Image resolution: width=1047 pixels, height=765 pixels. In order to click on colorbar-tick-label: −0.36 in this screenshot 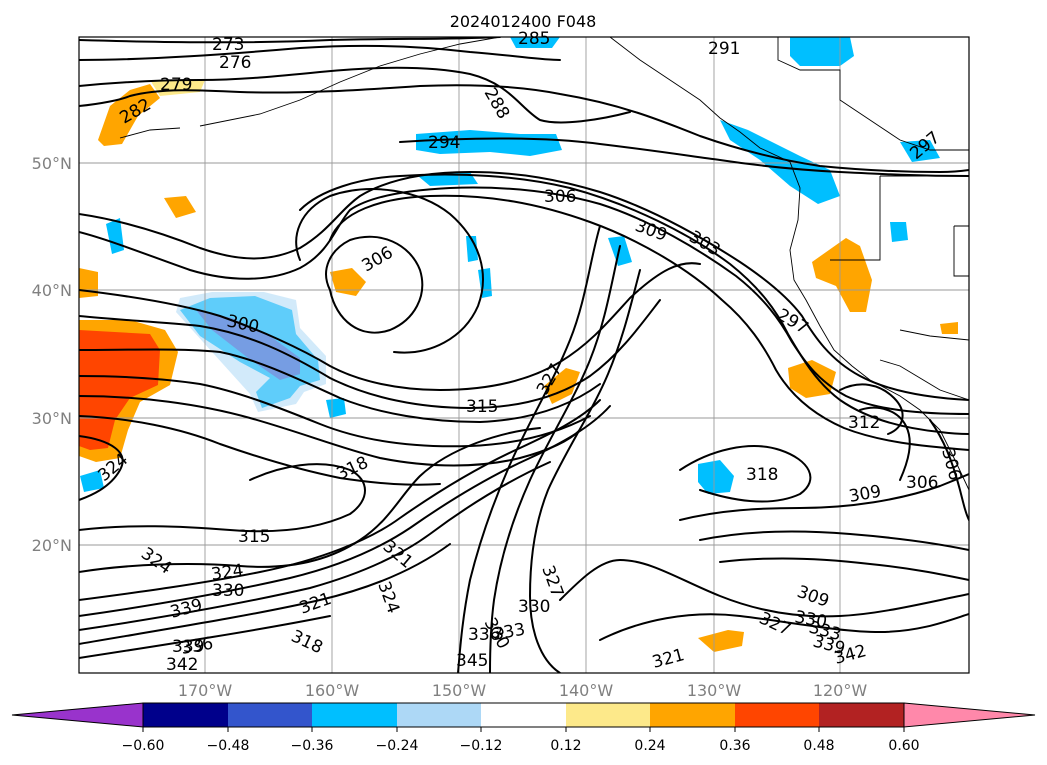, I will do `click(312, 746)`.